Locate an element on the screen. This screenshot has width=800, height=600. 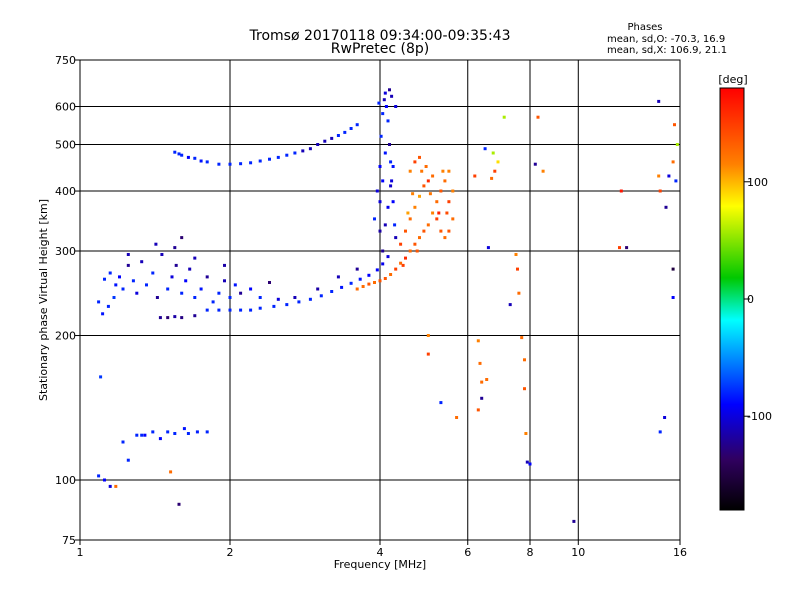
colorbar-tick-label: 0 is located at coordinates (750, 299).